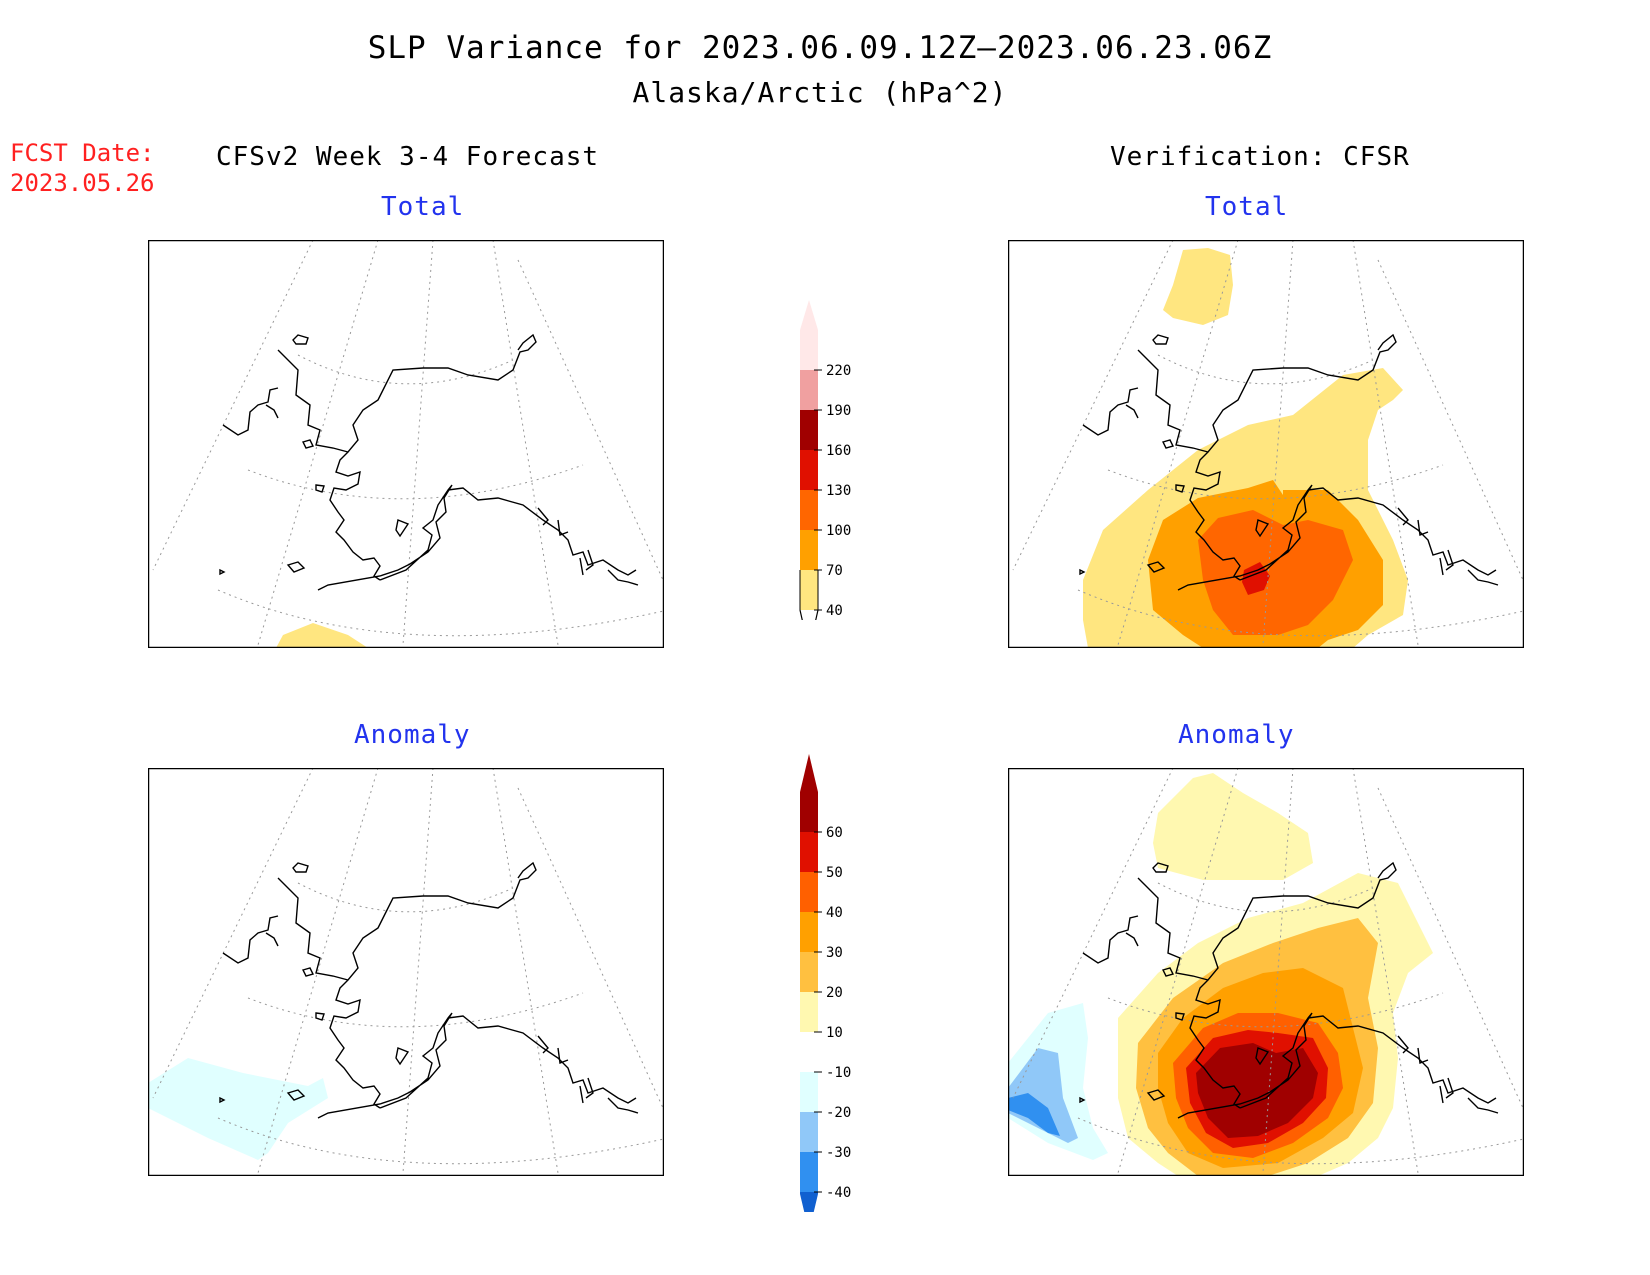 The image size is (1650, 1275). I want to click on forecast-anomaly-map, so click(406, 972).